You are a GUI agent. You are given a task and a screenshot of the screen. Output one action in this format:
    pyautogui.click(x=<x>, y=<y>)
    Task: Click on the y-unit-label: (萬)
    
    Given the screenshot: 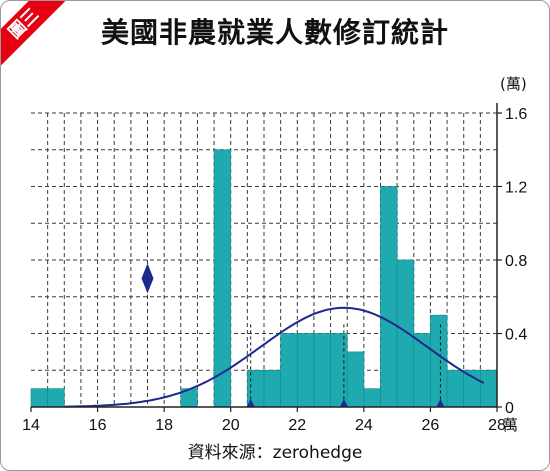 What is the action you would take?
    pyautogui.click(x=513, y=84)
    